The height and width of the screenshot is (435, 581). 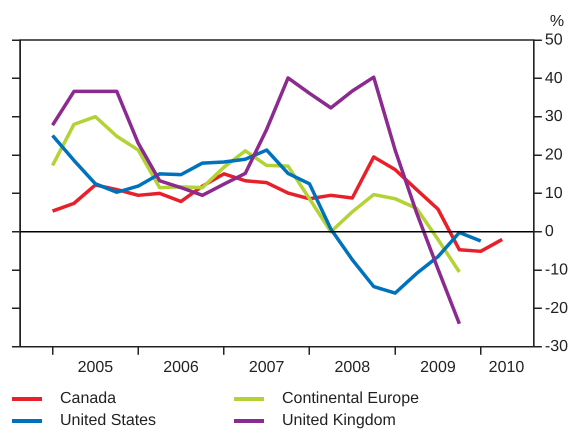 What do you see at coordinates (549, 231) in the screenshot?
I see `y-tick-label: 0` at bounding box center [549, 231].